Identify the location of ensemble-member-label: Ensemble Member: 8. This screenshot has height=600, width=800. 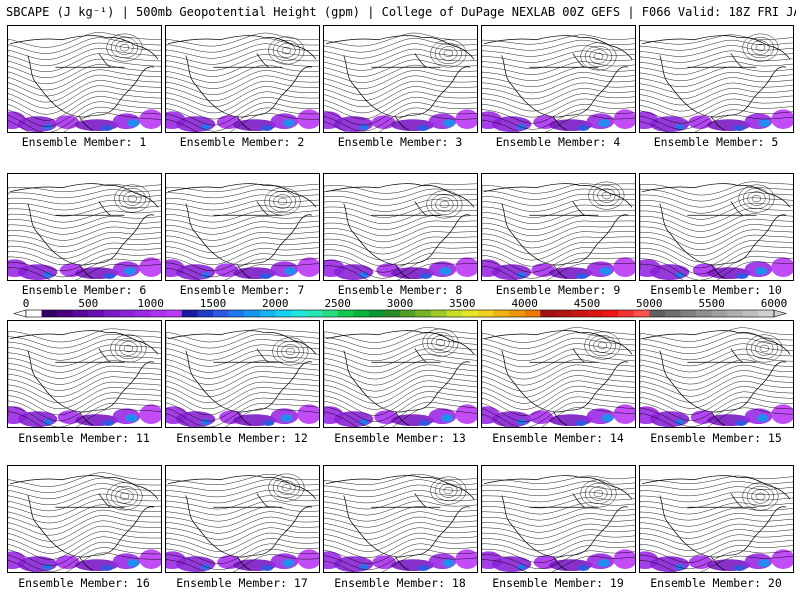
(400, 290).